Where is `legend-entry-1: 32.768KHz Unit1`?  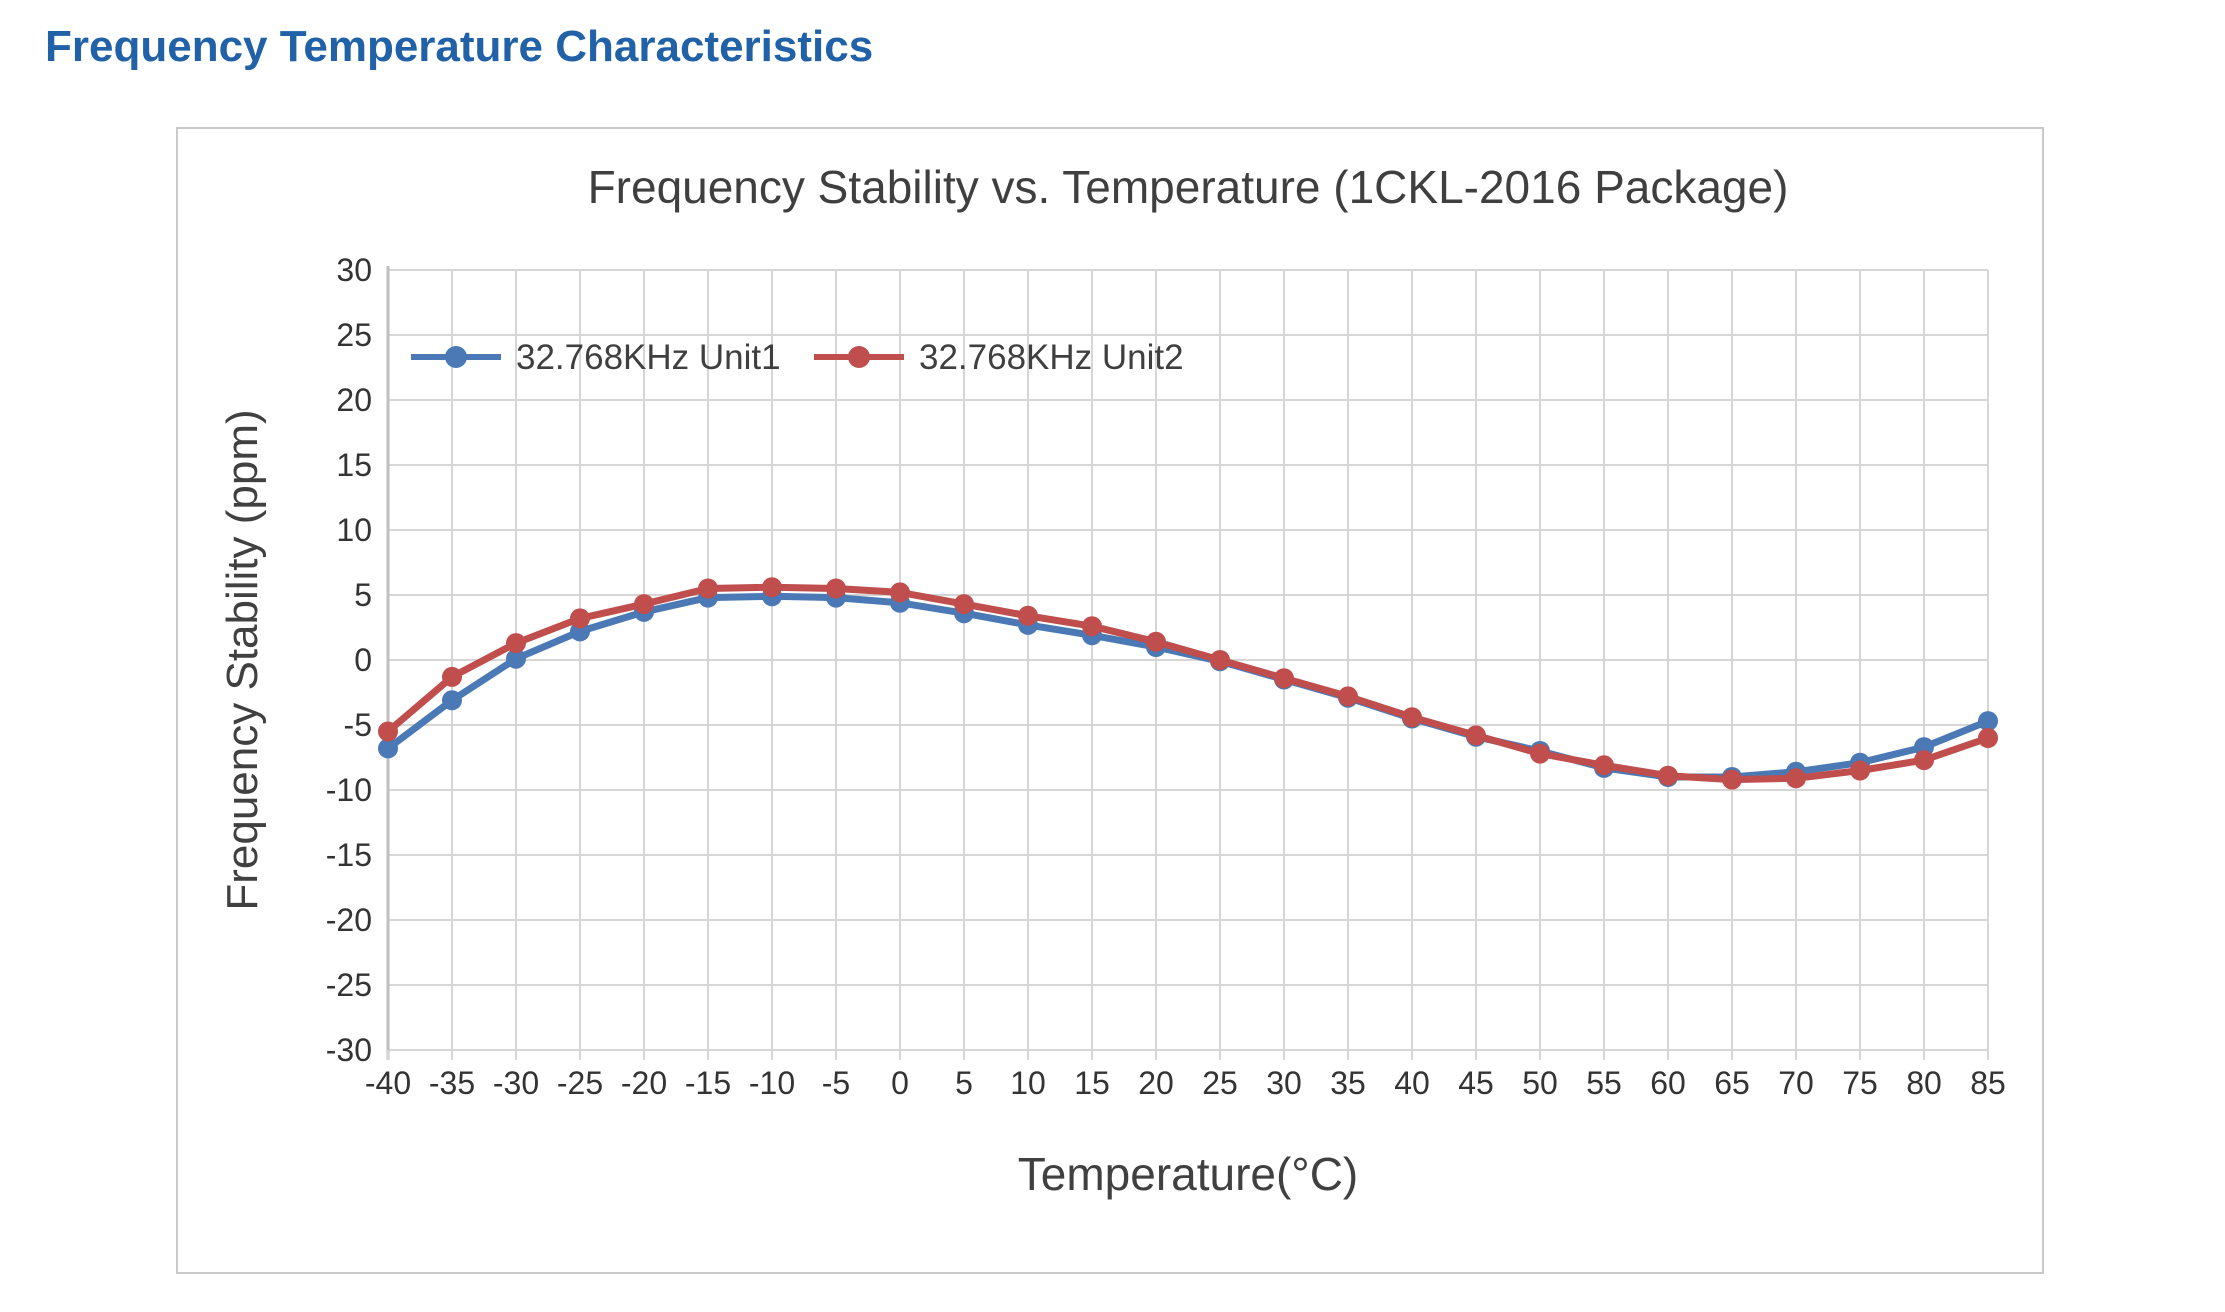 legend-entry-1: 32.768KHz Unit1 is located at coordinates (596, 357).